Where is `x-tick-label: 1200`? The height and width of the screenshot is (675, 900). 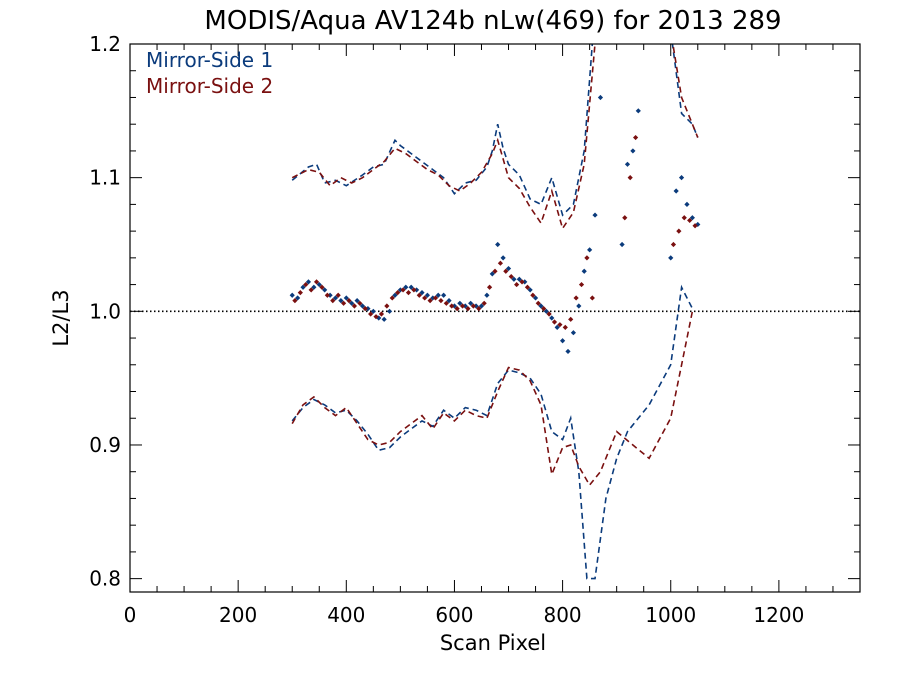 x-tick-label: 1200 is located at coordinates (778, 615).